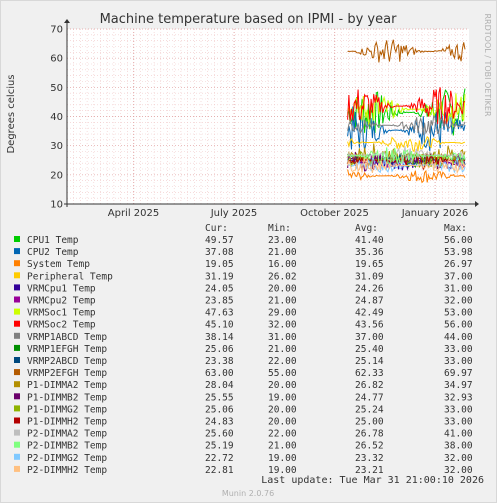 The width and height of the screenshot is (497, 503). What do you see at coordinates (243, 458) in the screenshot?
I see `legend-row: P2-DIMMG2 Temp 22.72 19.00 23.32 32.00` at bounding box center [243, 458].